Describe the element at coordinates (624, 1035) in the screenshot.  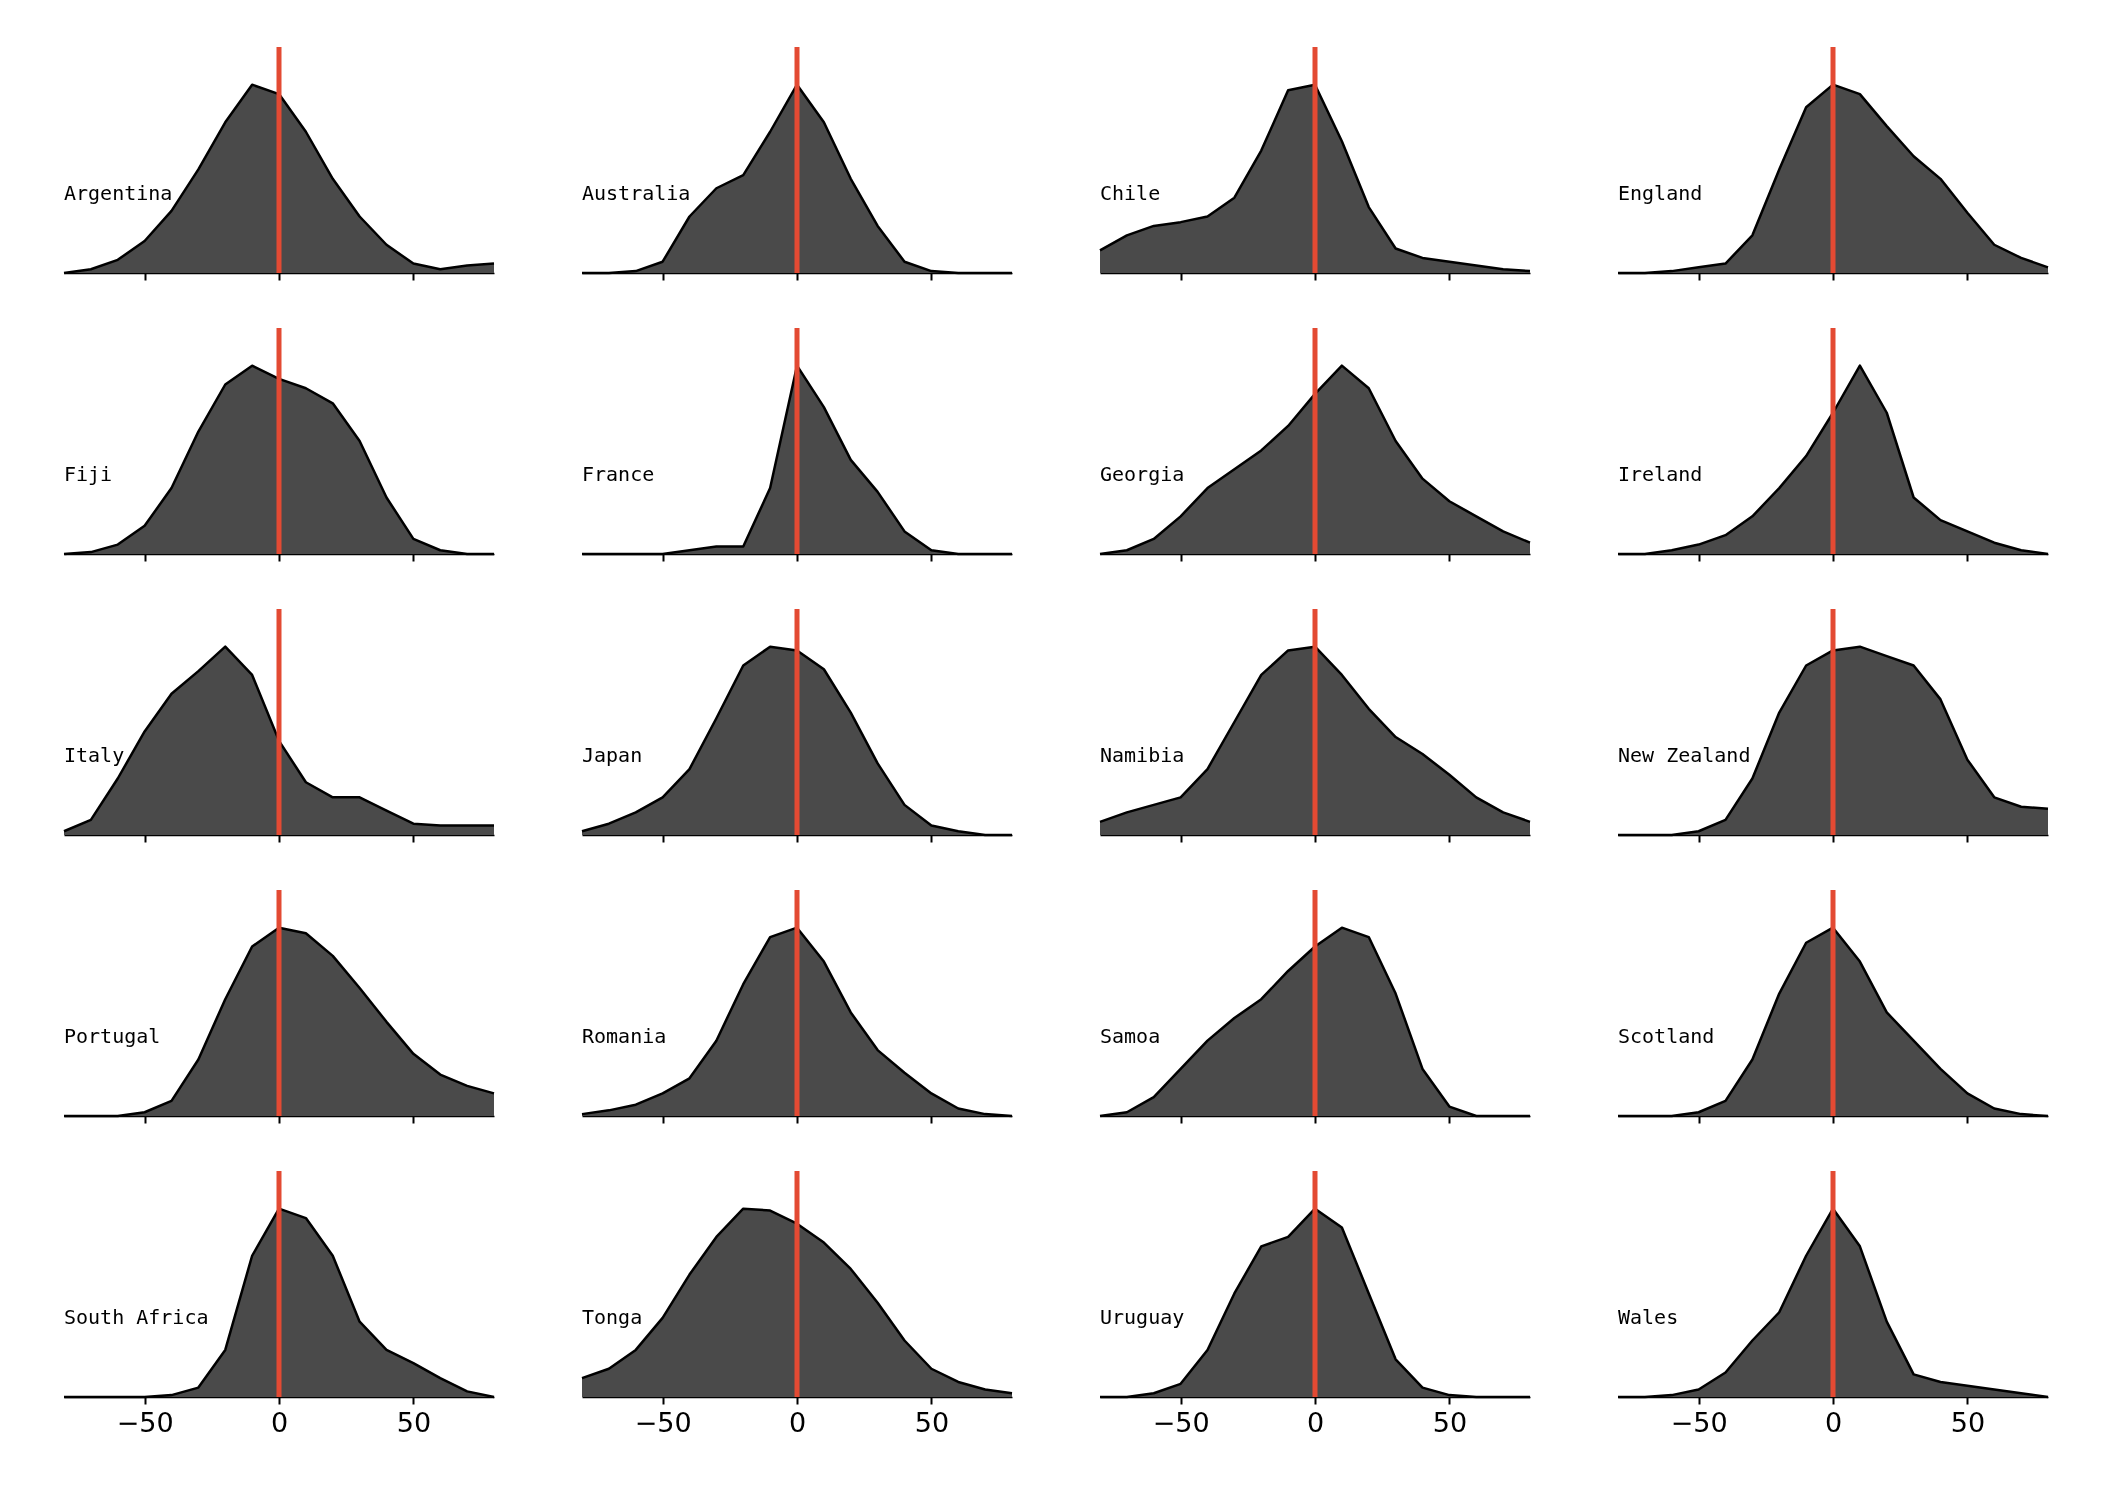
I see `text: Romania` at that location.